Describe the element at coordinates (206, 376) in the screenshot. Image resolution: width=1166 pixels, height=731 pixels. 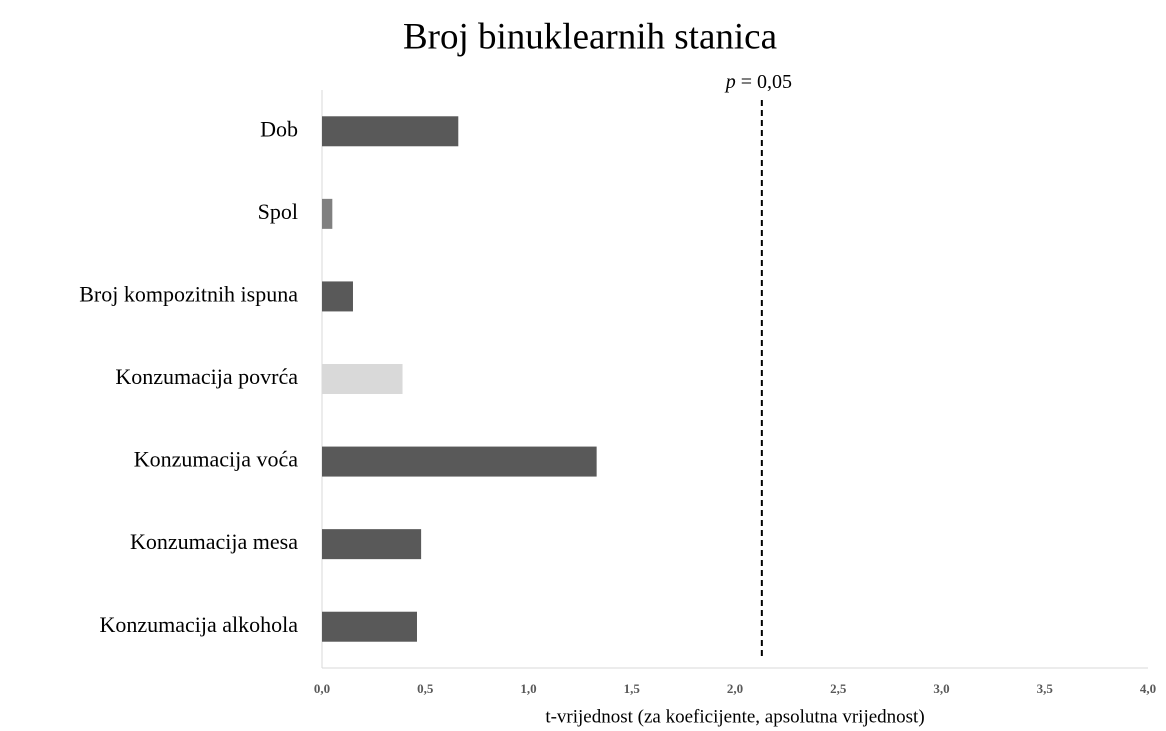
I see `y-tick-label: Konzumacija povrća` at that location.